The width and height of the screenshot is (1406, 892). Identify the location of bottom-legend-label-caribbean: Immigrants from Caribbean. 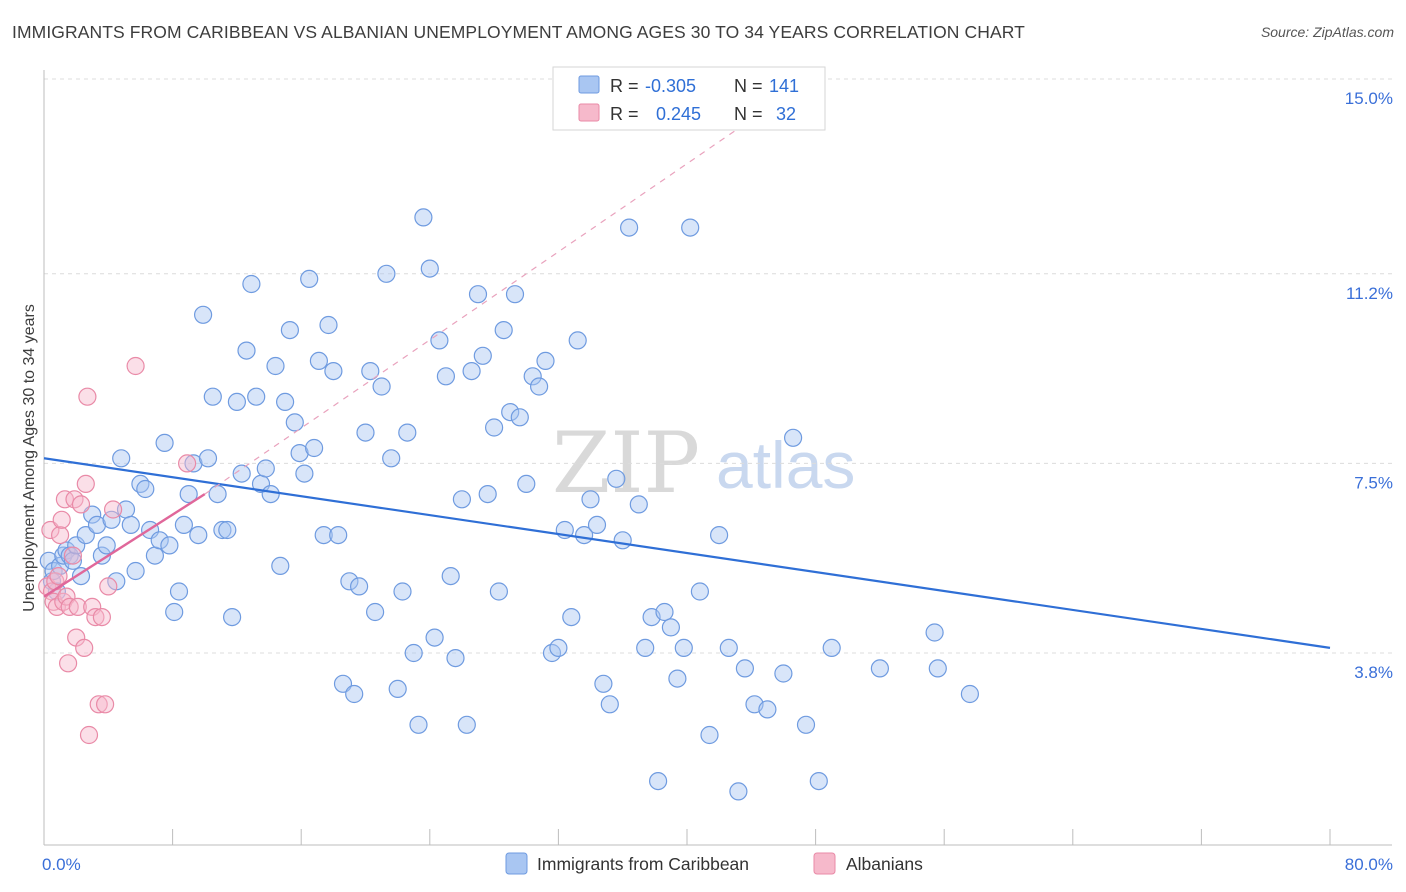
(643, 864).